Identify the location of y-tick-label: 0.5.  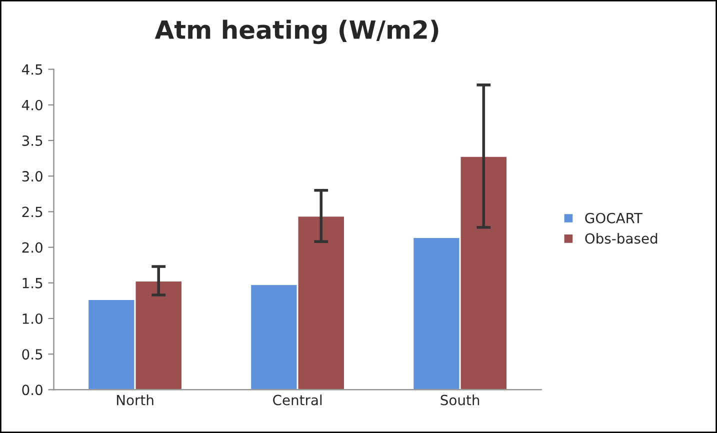
(32, 354).